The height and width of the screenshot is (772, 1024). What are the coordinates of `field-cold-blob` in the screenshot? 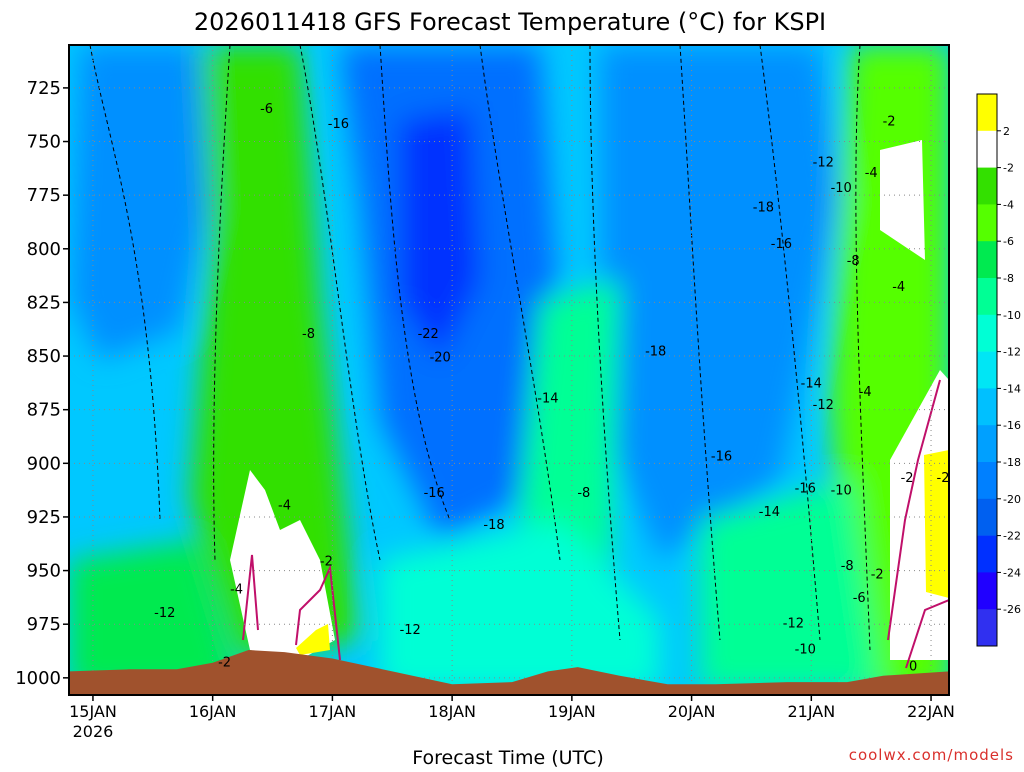 It's located at (150, 202).